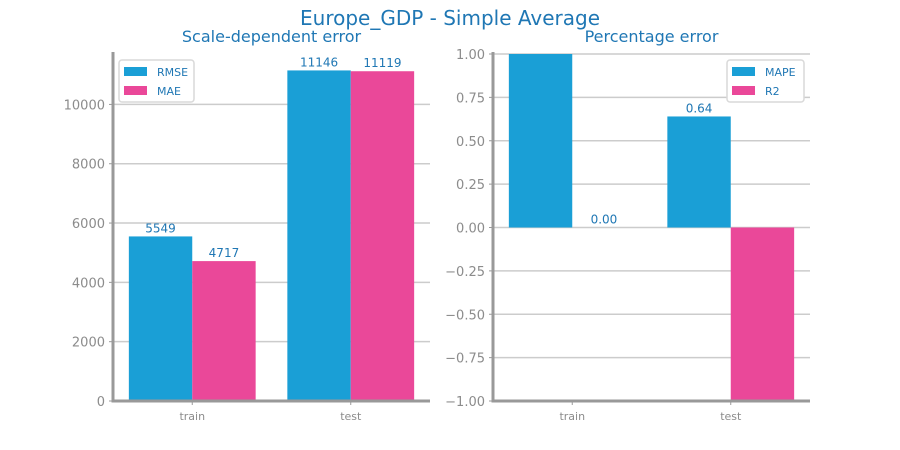 This screenshot has height=450, width=900. I want to click on data-label: 11119, so click(382, 63).